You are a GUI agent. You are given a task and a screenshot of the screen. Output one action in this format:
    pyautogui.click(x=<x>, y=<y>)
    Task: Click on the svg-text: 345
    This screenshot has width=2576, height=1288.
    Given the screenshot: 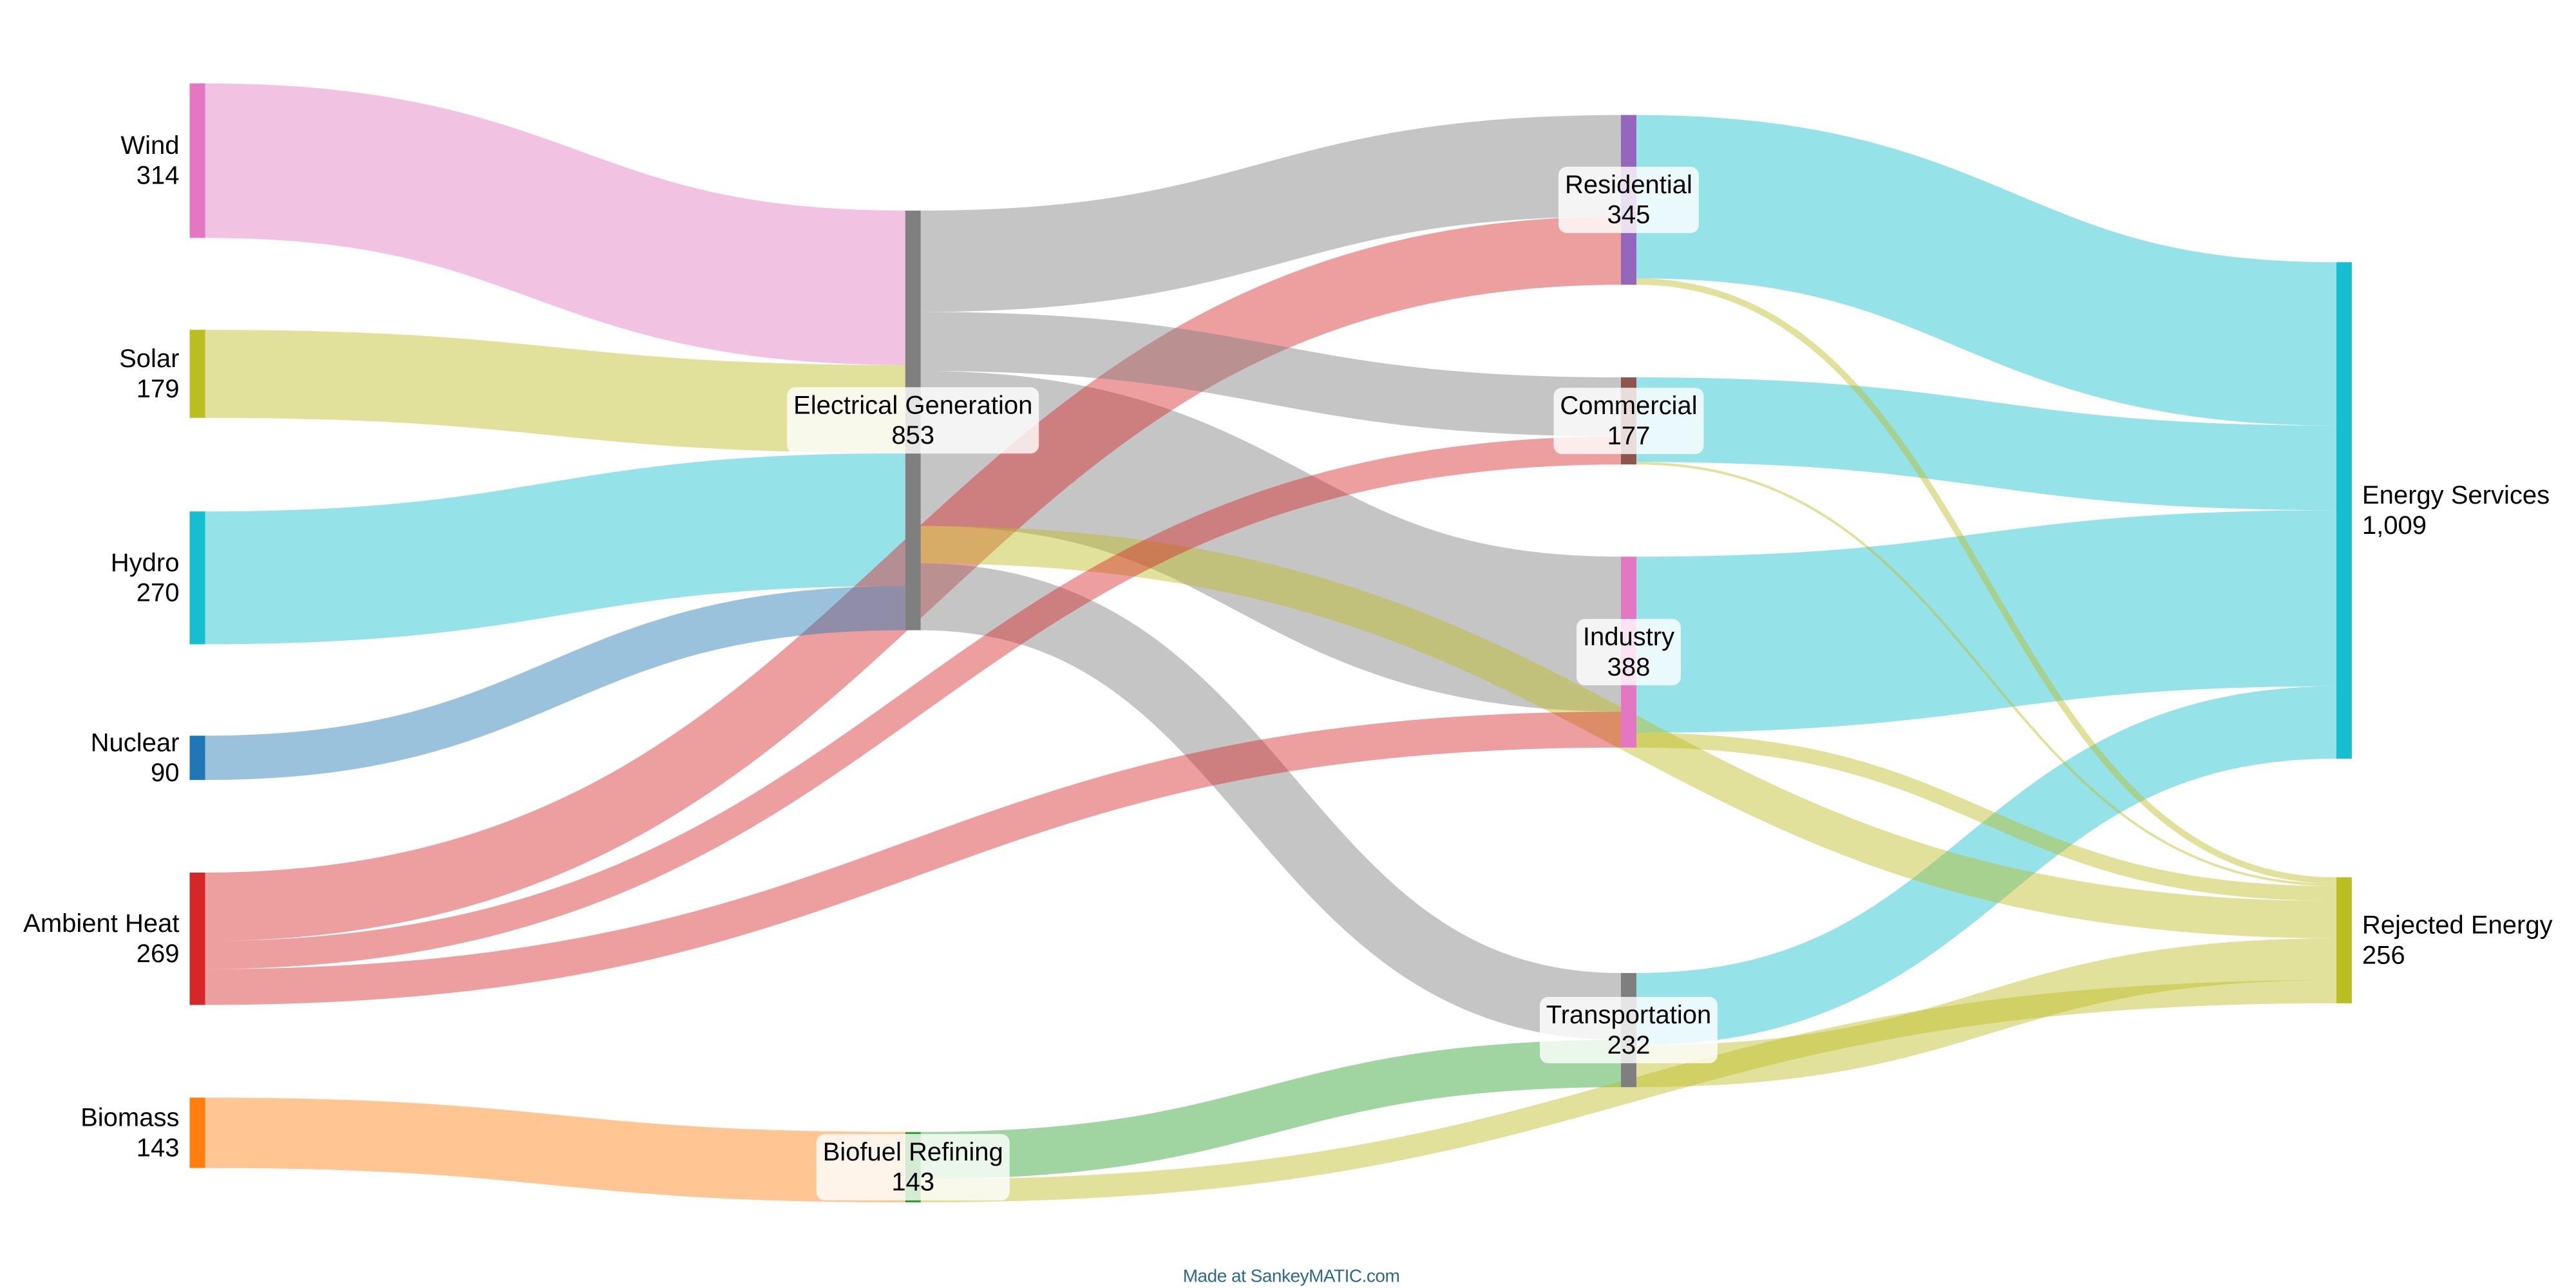 What is the action you would take?
    pyautogui.click(x=1629, y=215)
    